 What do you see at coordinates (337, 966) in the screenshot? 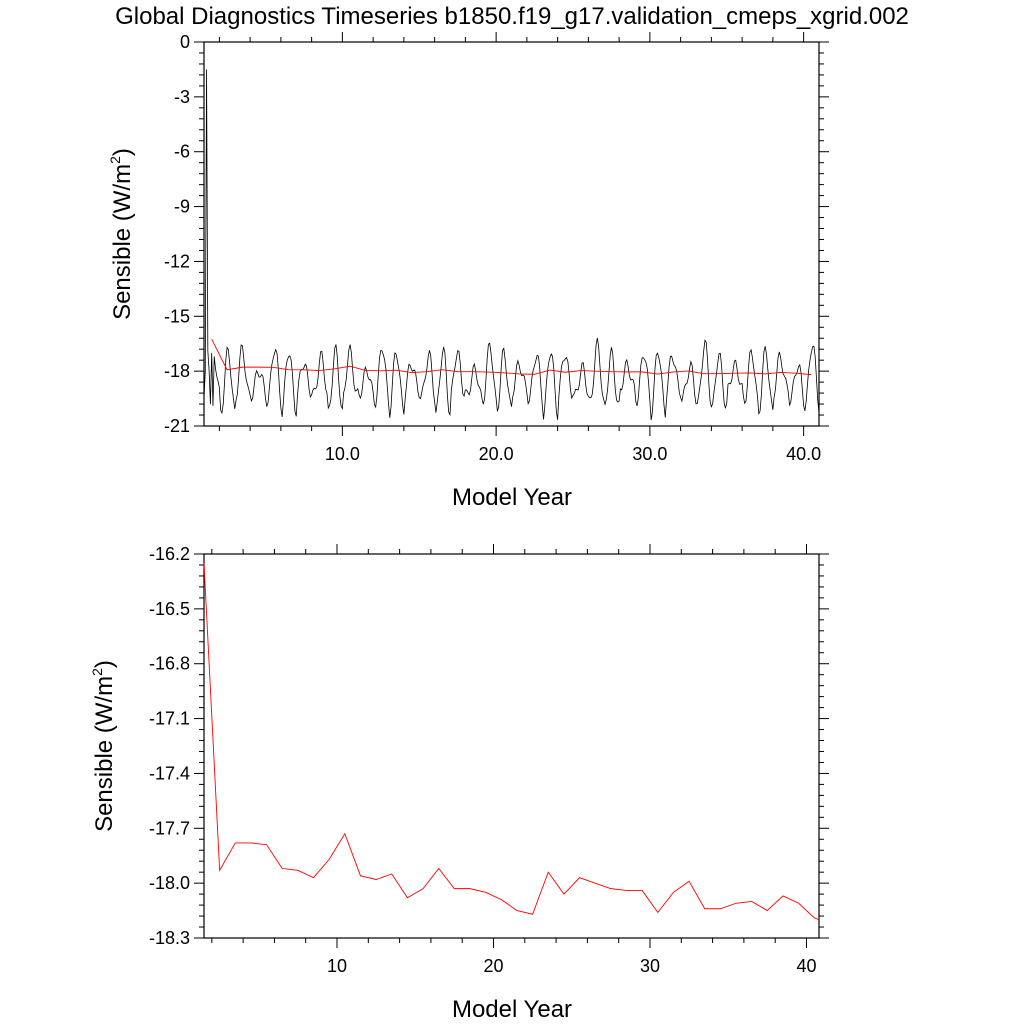
I see `x-tick-label: 10` at bounding box center [337, 966].